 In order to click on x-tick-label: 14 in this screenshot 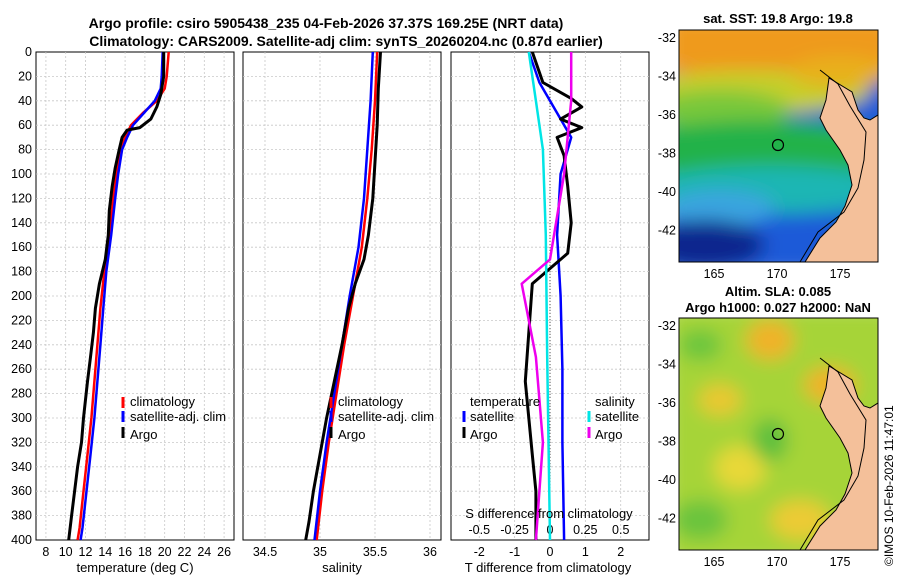, I will do `click(105, 552)`.